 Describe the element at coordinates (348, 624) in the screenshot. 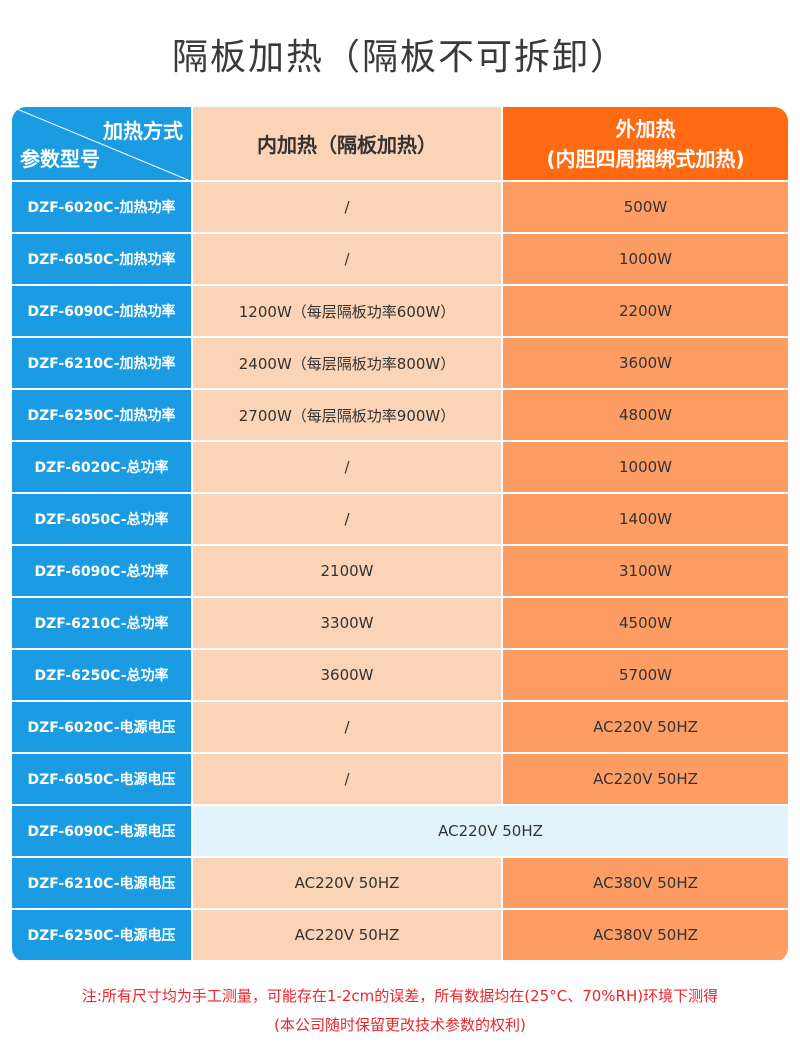

I see `inner-cell: 3300W` at that location.